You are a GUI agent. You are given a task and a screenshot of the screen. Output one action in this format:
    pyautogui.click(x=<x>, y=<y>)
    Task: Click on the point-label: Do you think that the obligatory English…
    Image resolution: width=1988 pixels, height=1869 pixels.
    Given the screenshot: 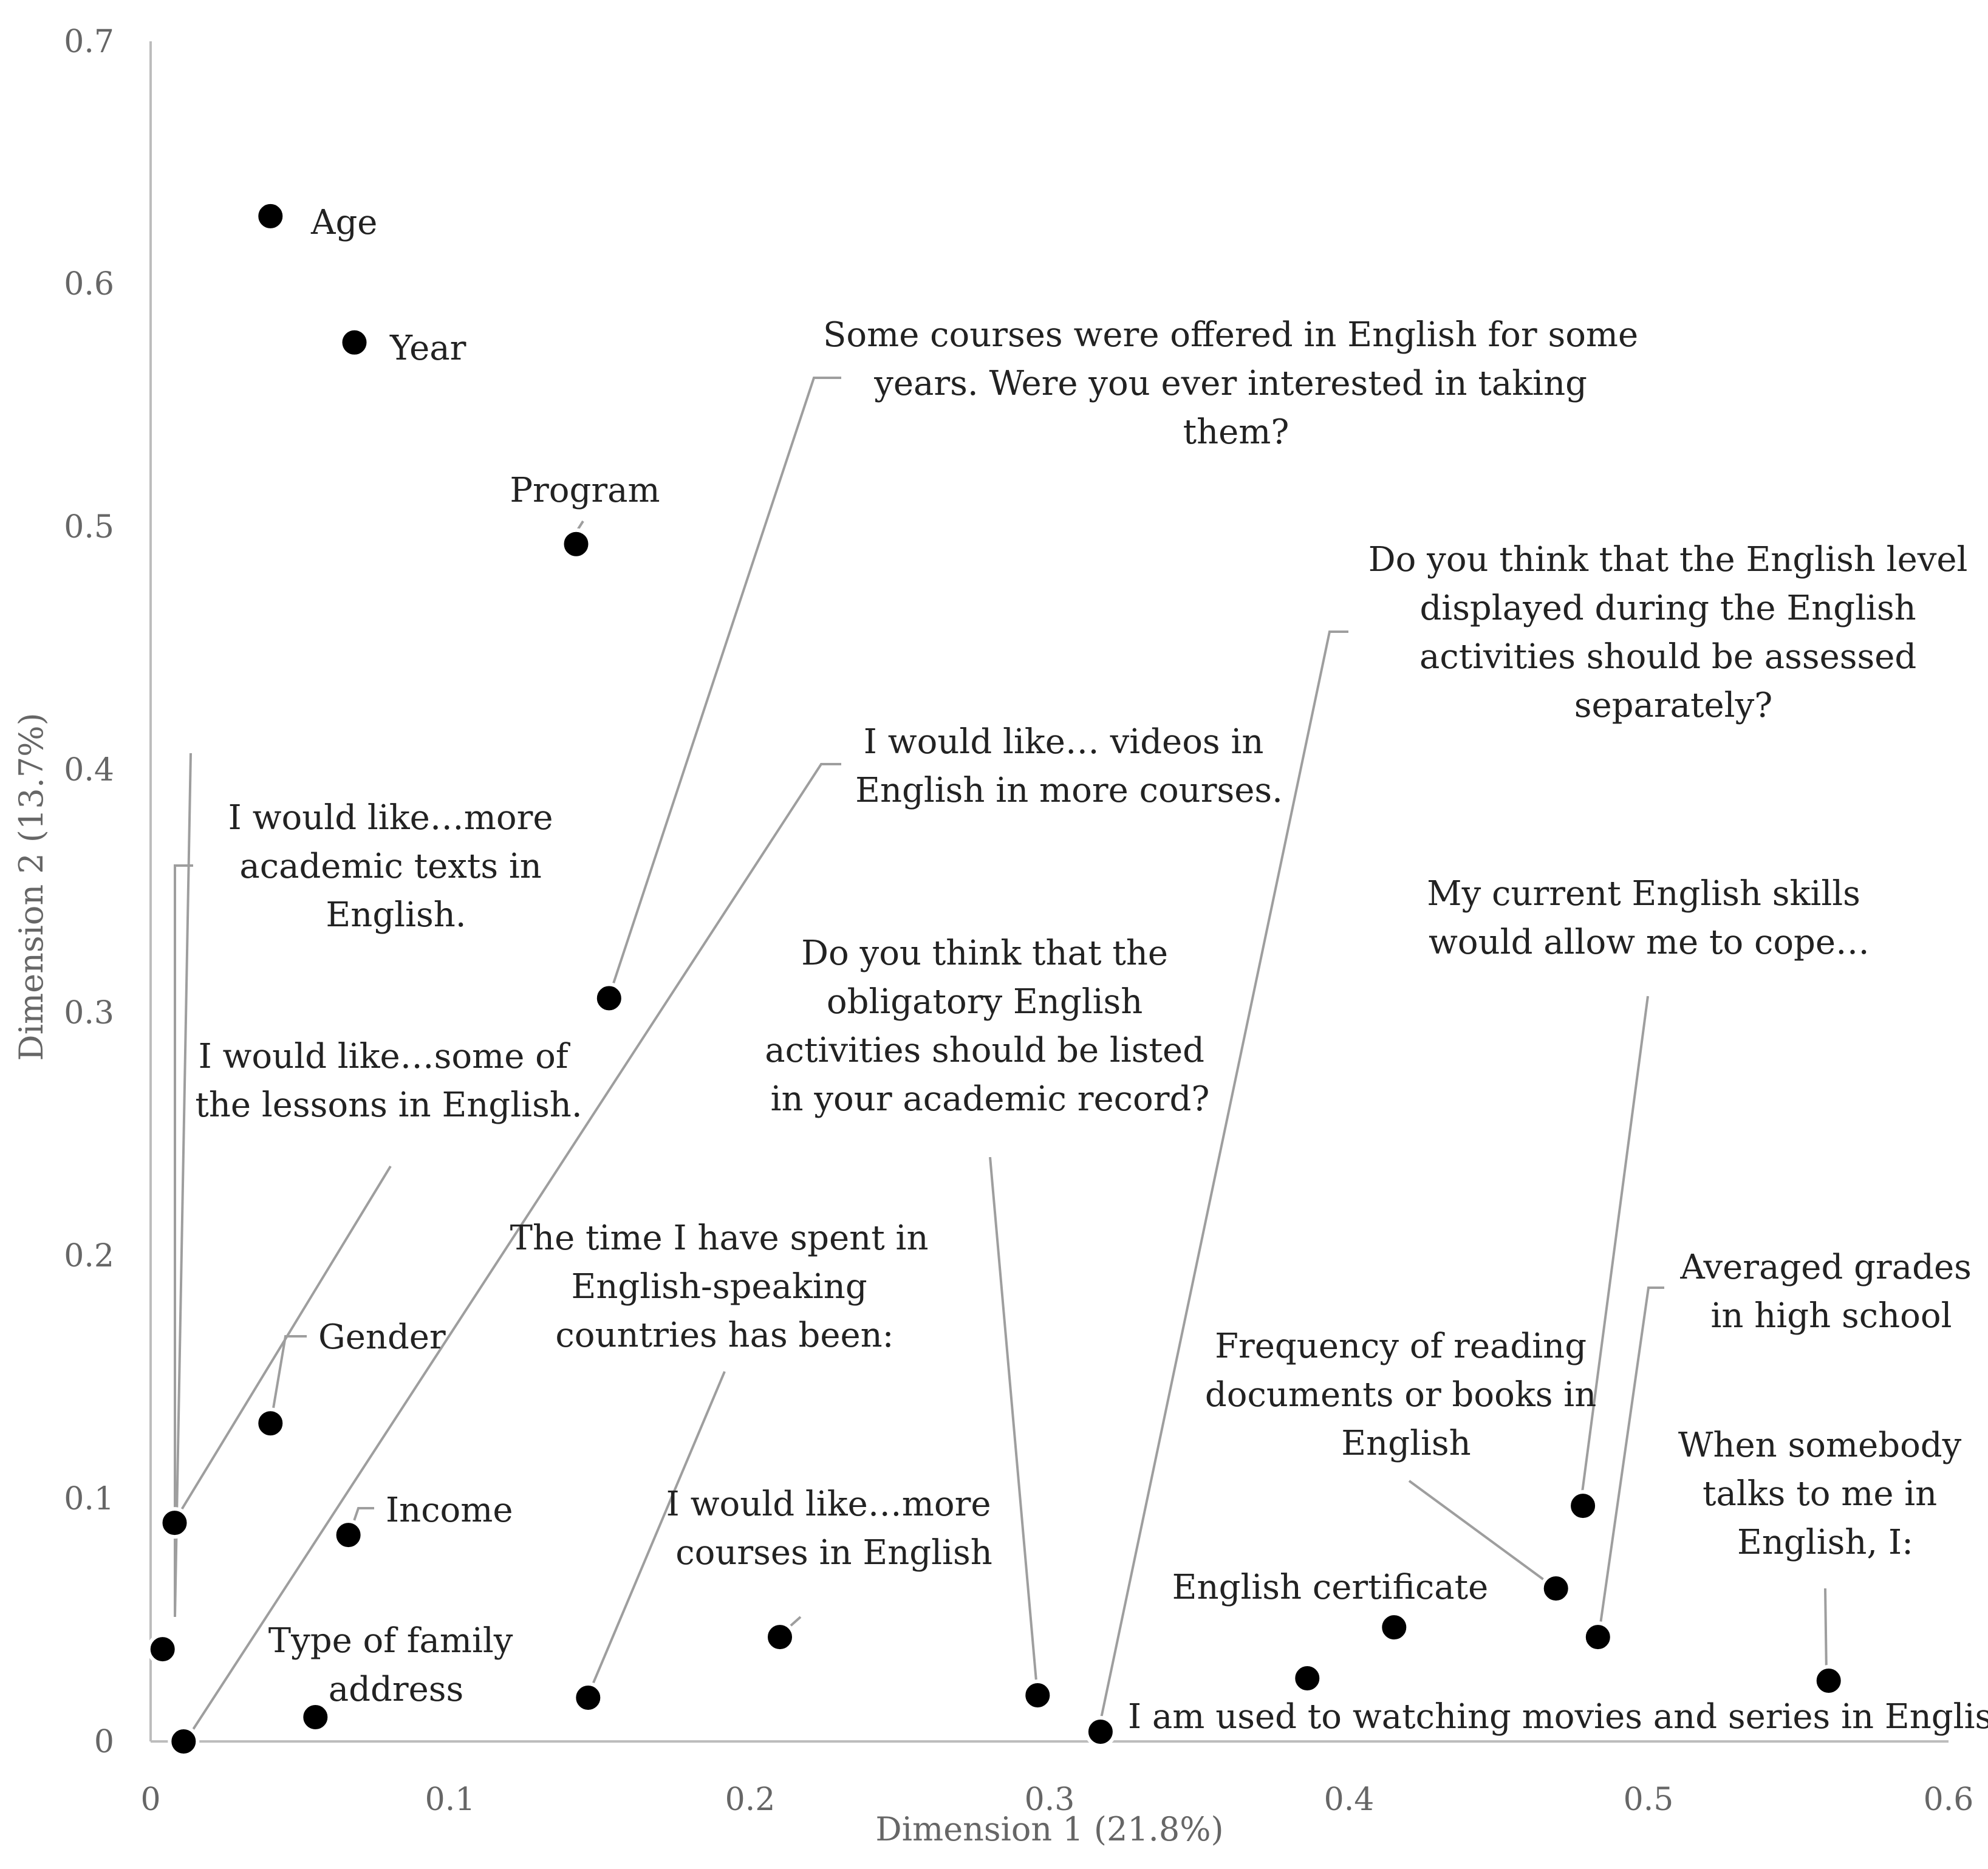 What is the action you would take?
    pyautogui.click(x=990, y=1026)
    